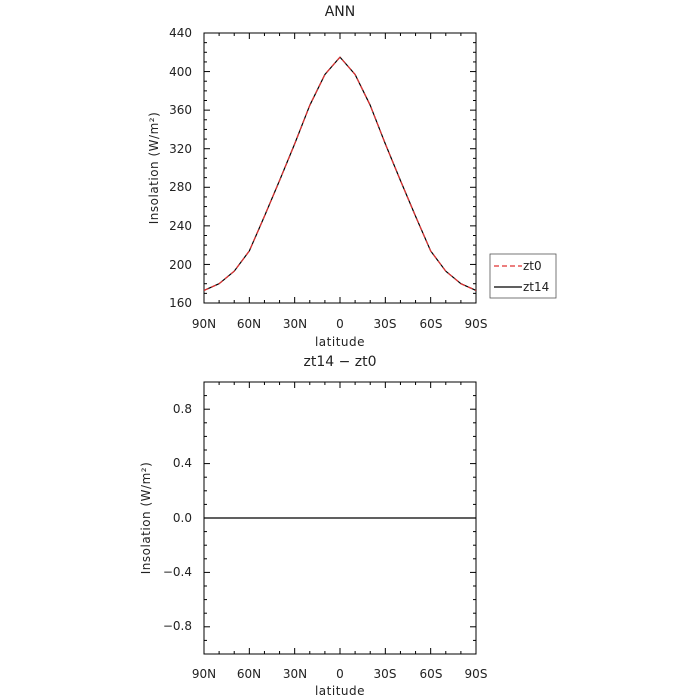 The height and width of the screenshot is (700, 700). I want to click on top-legend: zt0 zt14, so click(523, 276).